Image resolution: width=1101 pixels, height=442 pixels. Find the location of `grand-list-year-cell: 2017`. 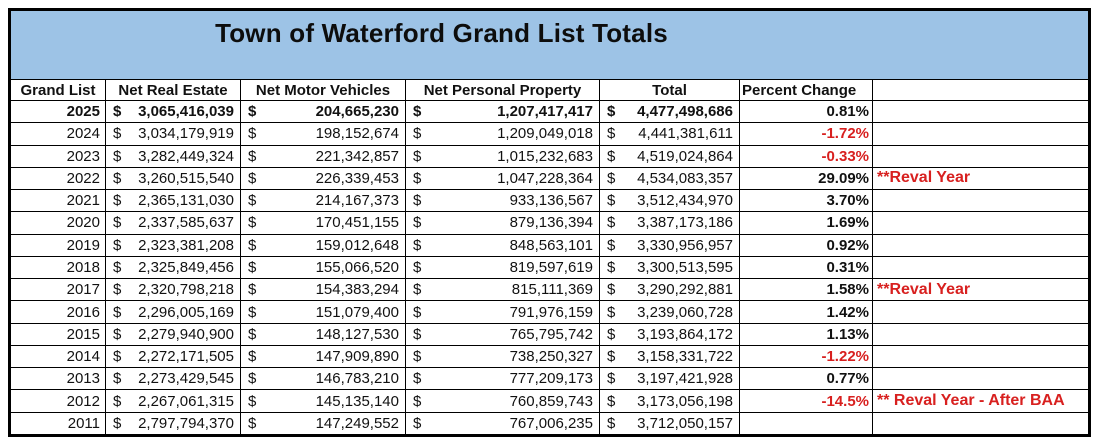

grand-list-year-cell: 2017 is located at coordinates (83, 290).